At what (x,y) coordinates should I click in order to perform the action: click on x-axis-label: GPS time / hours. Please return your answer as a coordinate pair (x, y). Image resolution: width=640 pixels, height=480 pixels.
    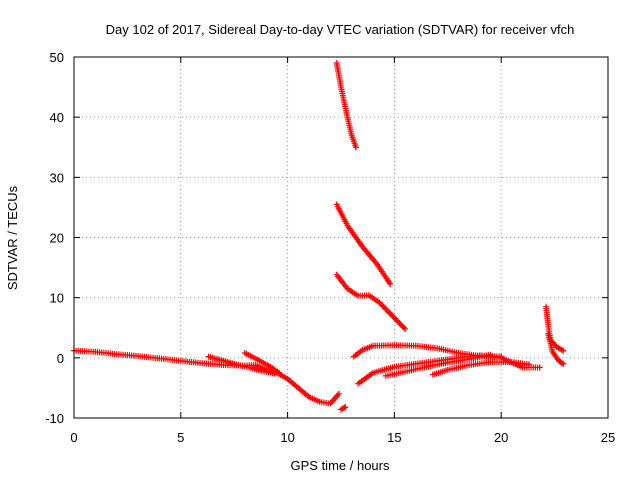
    Looking at the image, I should click on (340, 465).